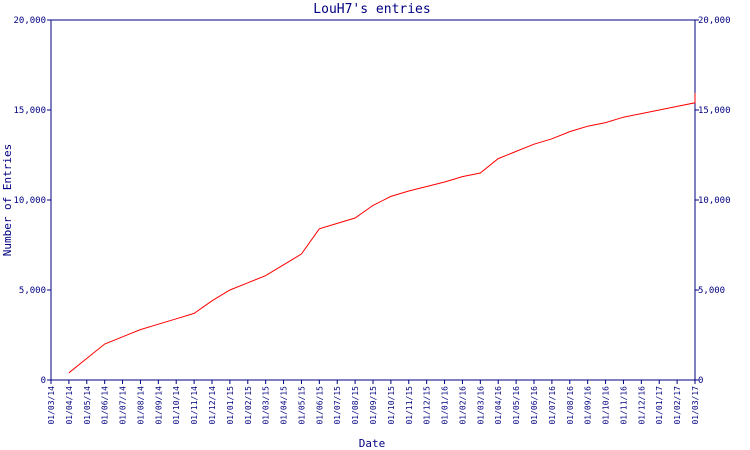  I want to click on x-axis-label: Date, so click(372, 443).